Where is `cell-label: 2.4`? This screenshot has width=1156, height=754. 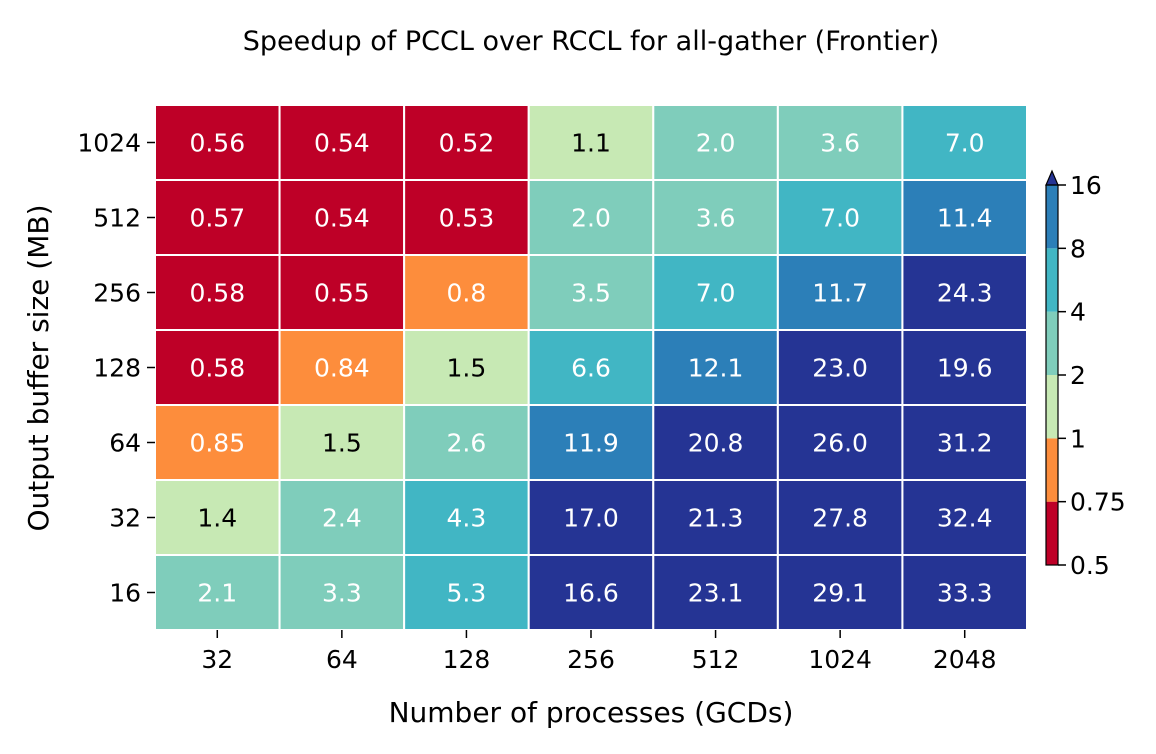 cell-label: 2.4 is located at coordinates (342, 518).